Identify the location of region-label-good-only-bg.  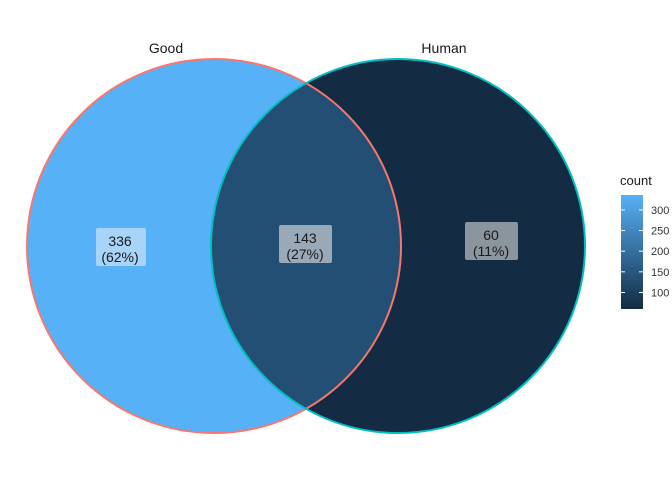
(121, 247).